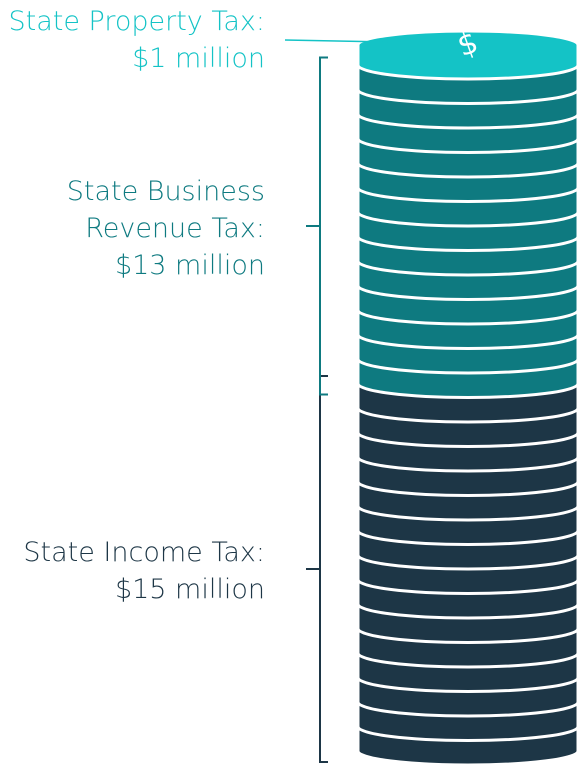 This screenshot has width=579, height=774. What do you see at coordinates (132, 40) in the screenshot?
I see `series-label: State Property Tax: $1 million` at bounding box center [132, 40].